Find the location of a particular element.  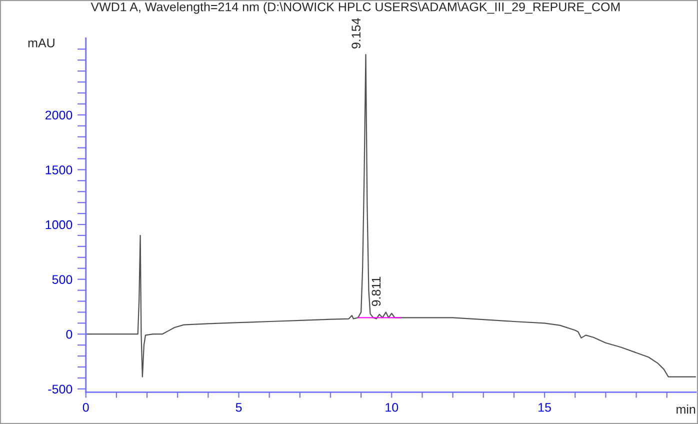

y-tick-label: -500 is located at coordinates (60, 389).